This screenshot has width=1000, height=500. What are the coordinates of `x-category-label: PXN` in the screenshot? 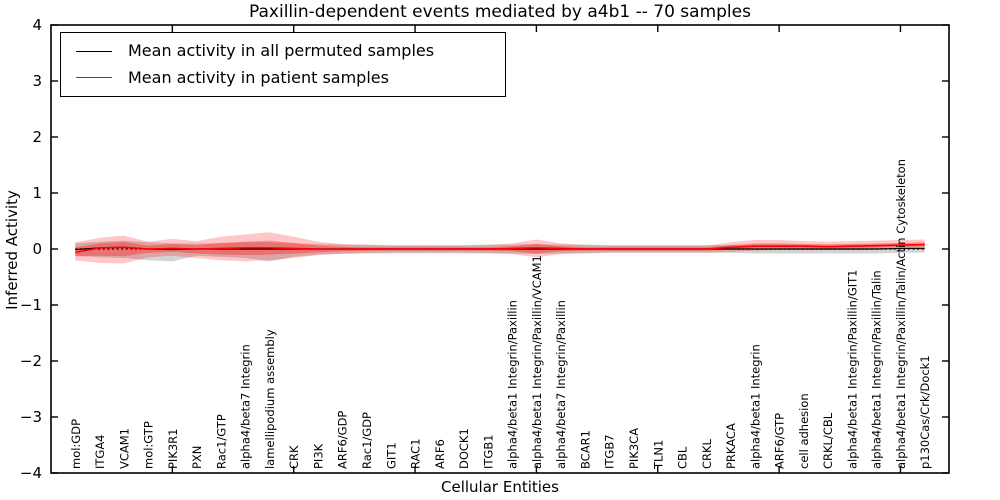 It's located at (197, 457).